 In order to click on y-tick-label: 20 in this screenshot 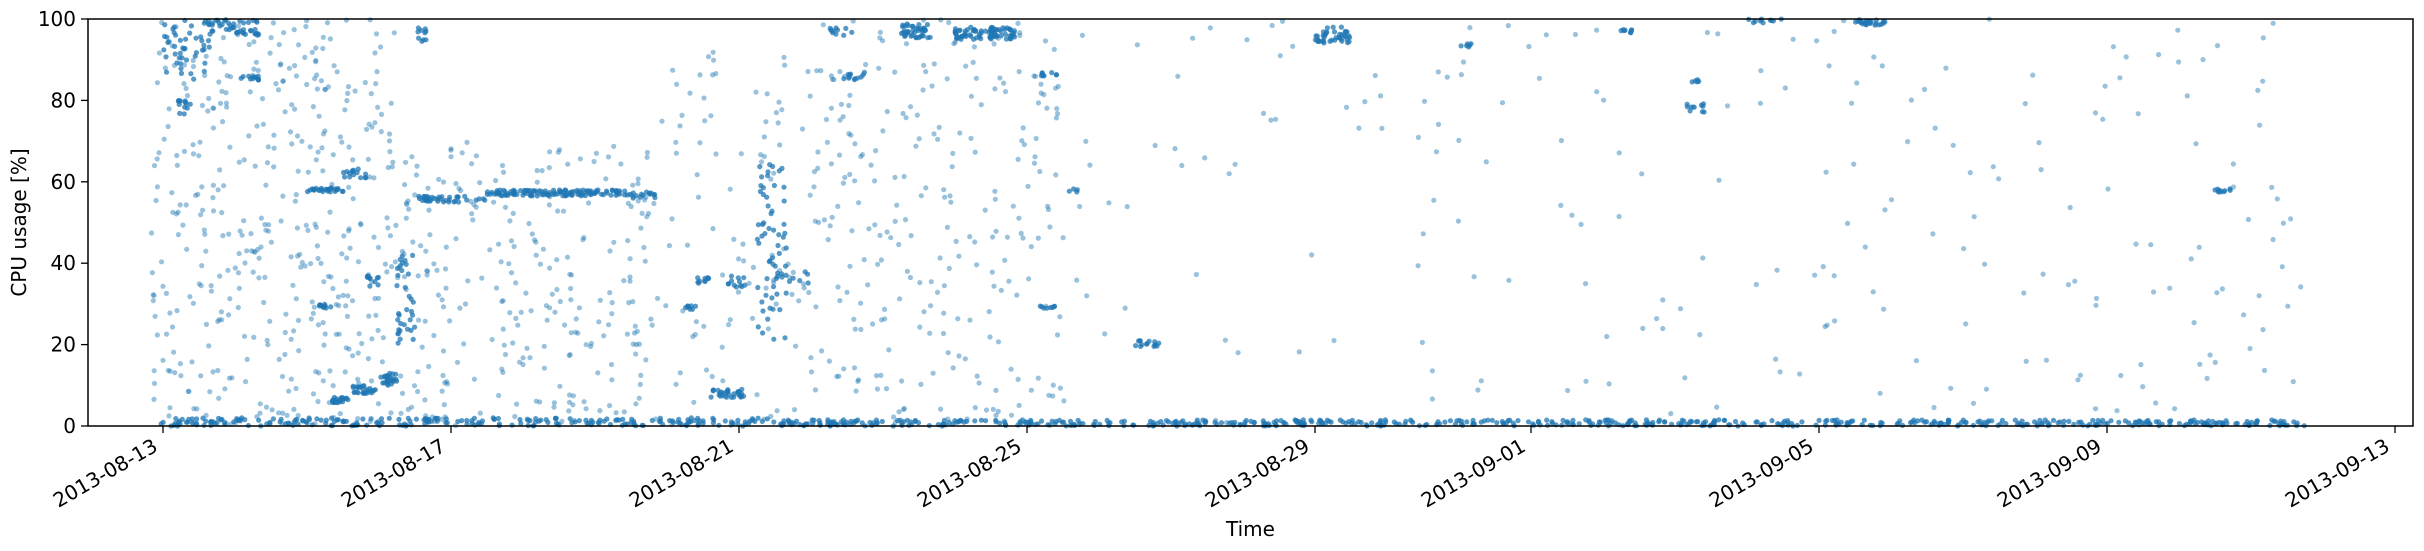, I will do `click(63, 345)`.